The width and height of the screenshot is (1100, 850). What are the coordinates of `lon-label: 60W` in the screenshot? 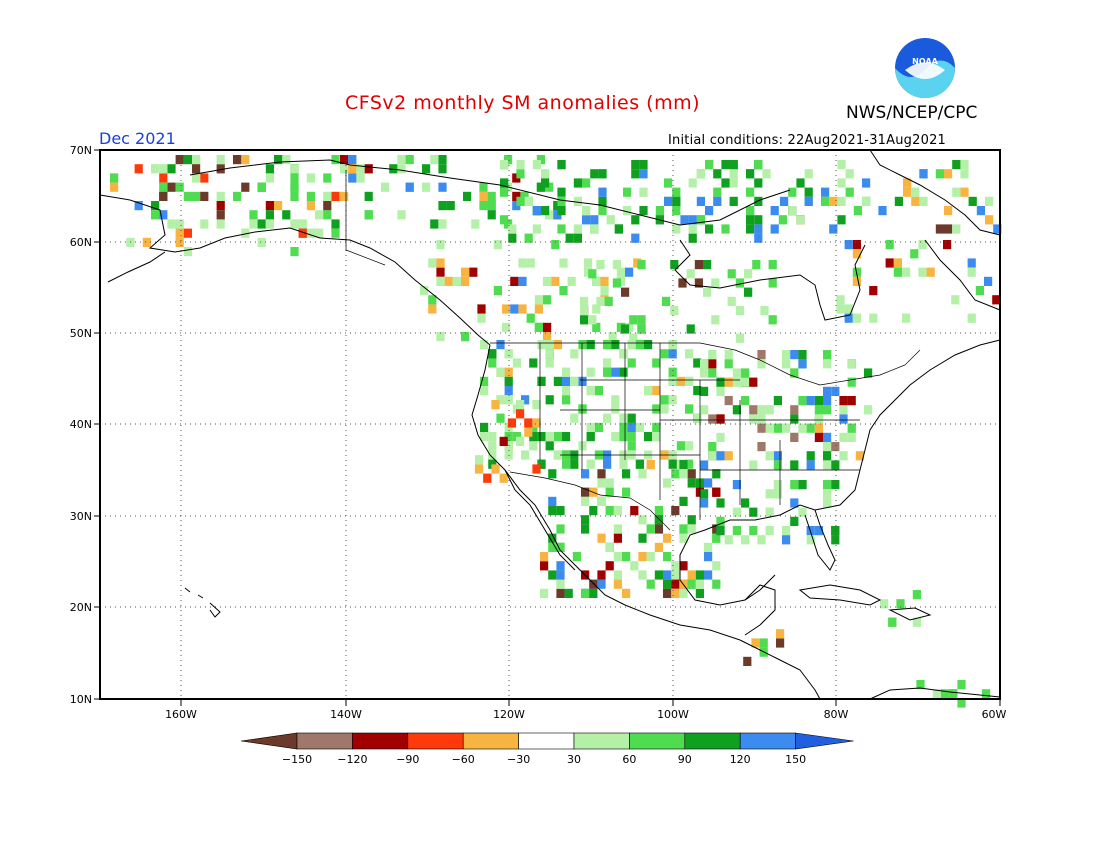 It's located at (994, 714).